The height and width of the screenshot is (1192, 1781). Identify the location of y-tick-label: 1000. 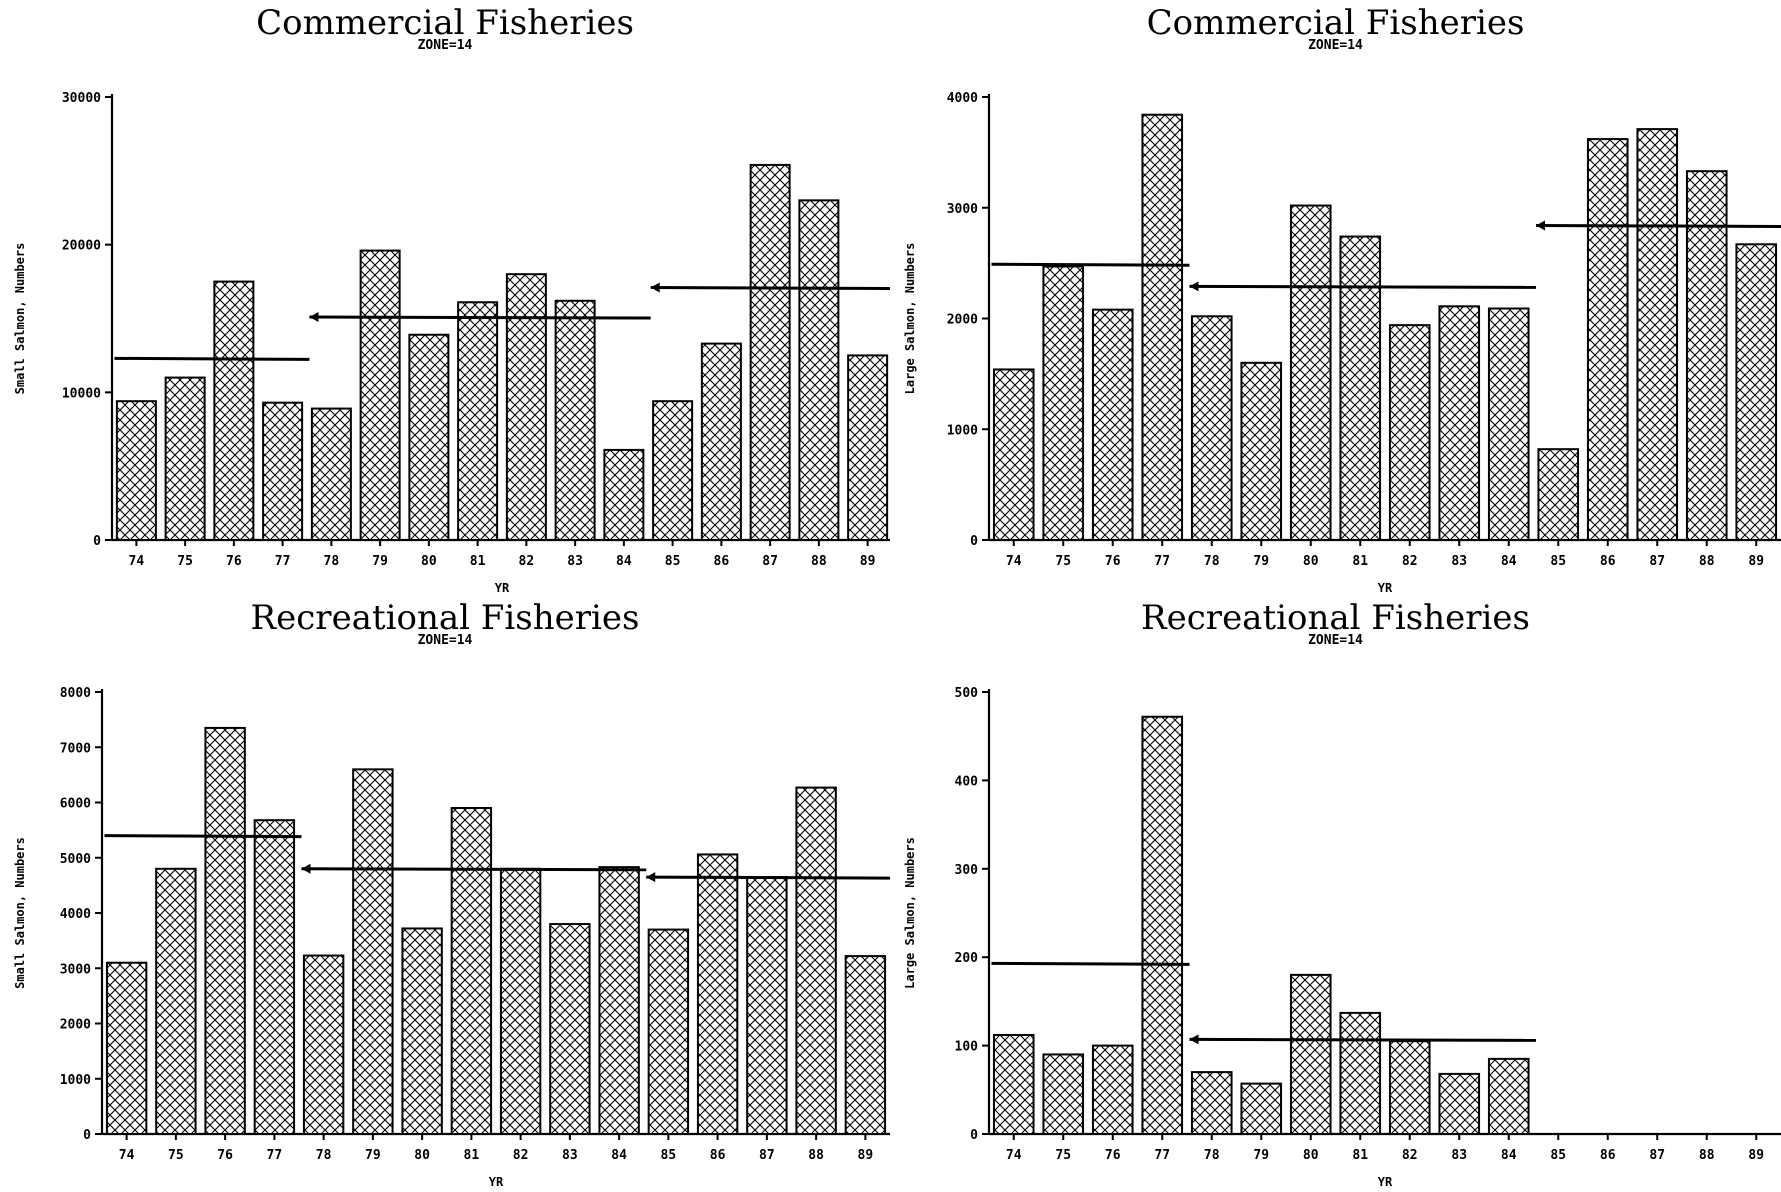
(75, 1080).